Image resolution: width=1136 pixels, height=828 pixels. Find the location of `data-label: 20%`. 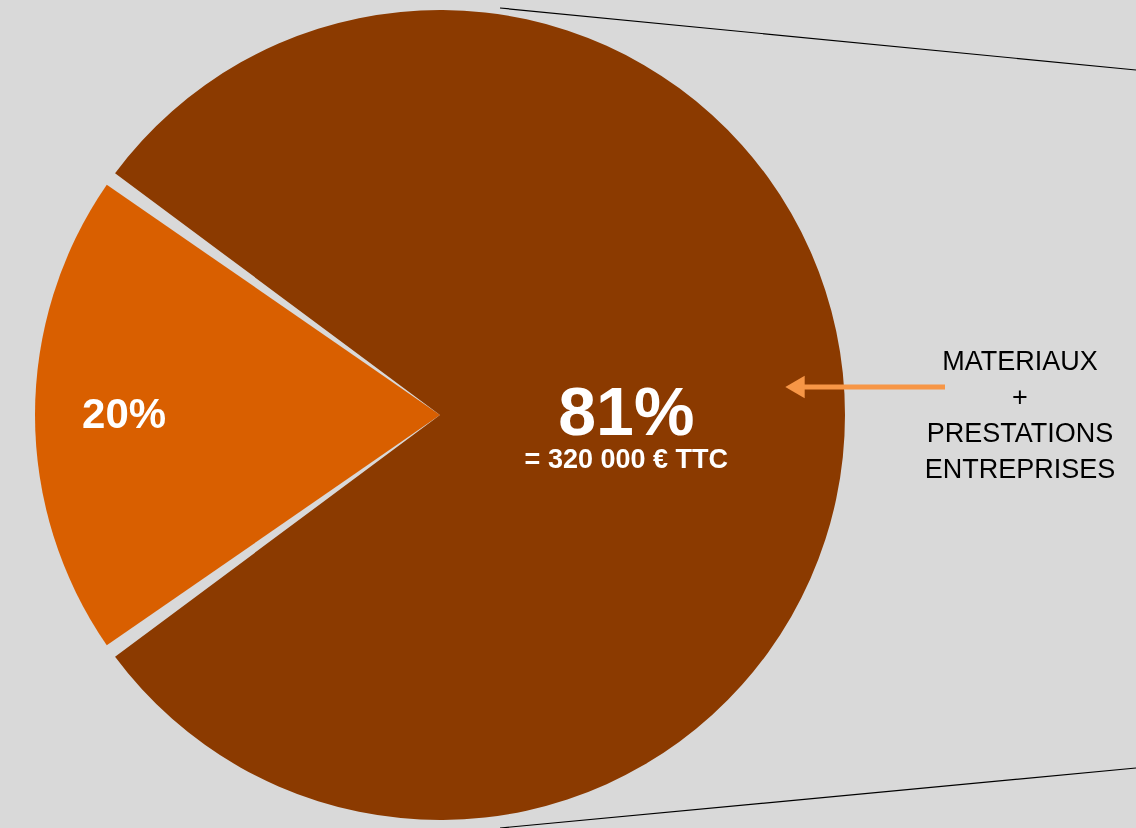

data-label: 20% is located at coordinates (124, 413).